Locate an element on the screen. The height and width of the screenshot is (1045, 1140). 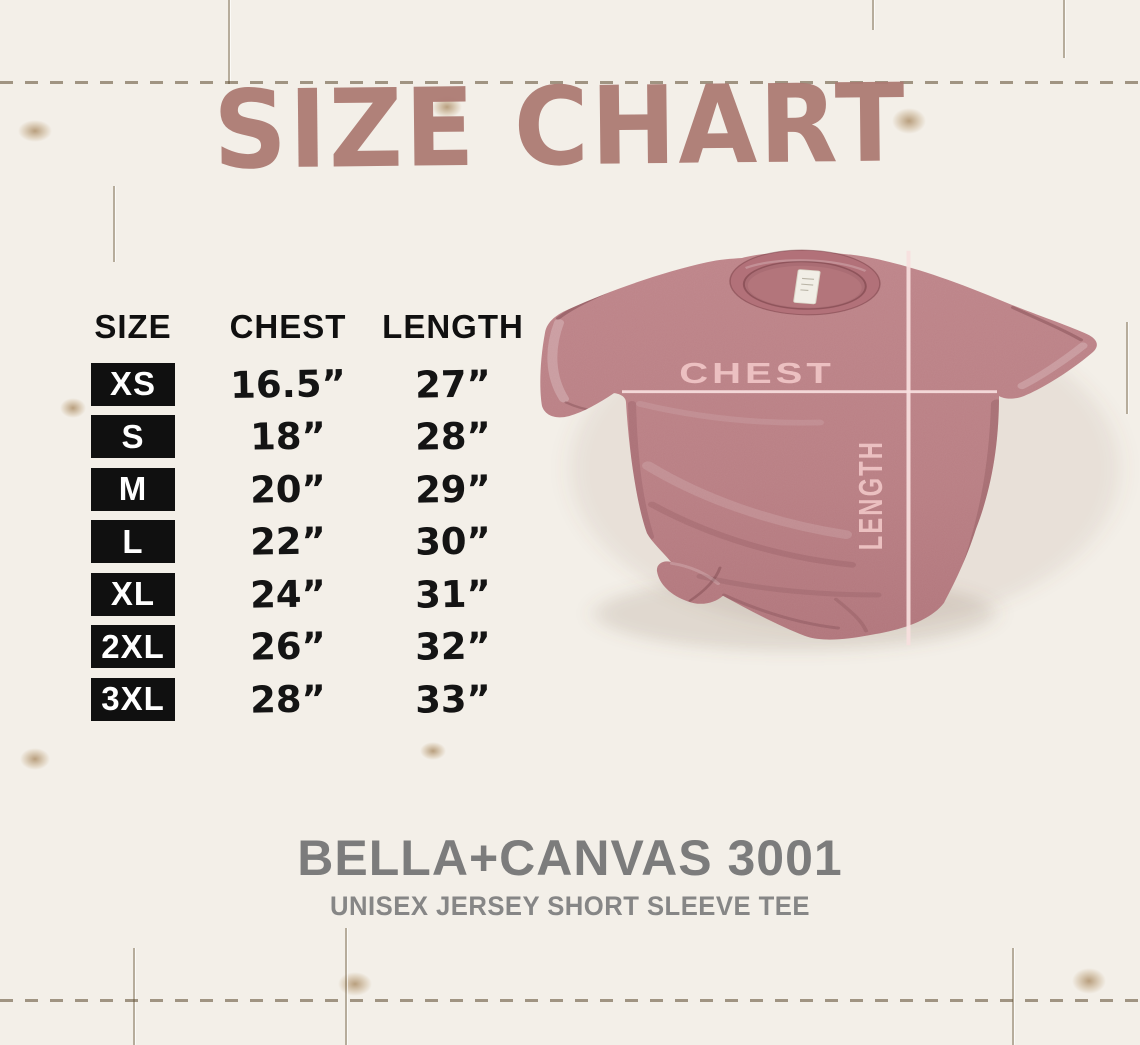
product-name: BELLA+CANVAS 3001 is located at coordinates (570, 858).